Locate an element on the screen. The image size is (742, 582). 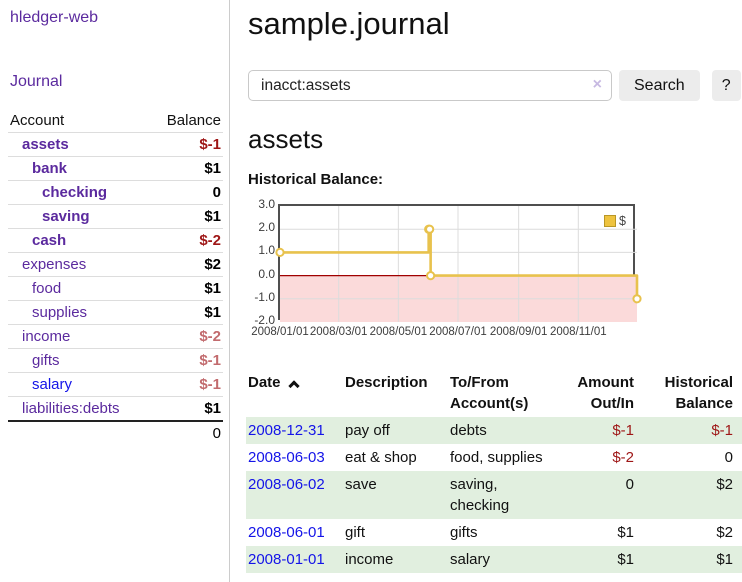
account-row: cash $-2 is located at coordinates (115, 240).